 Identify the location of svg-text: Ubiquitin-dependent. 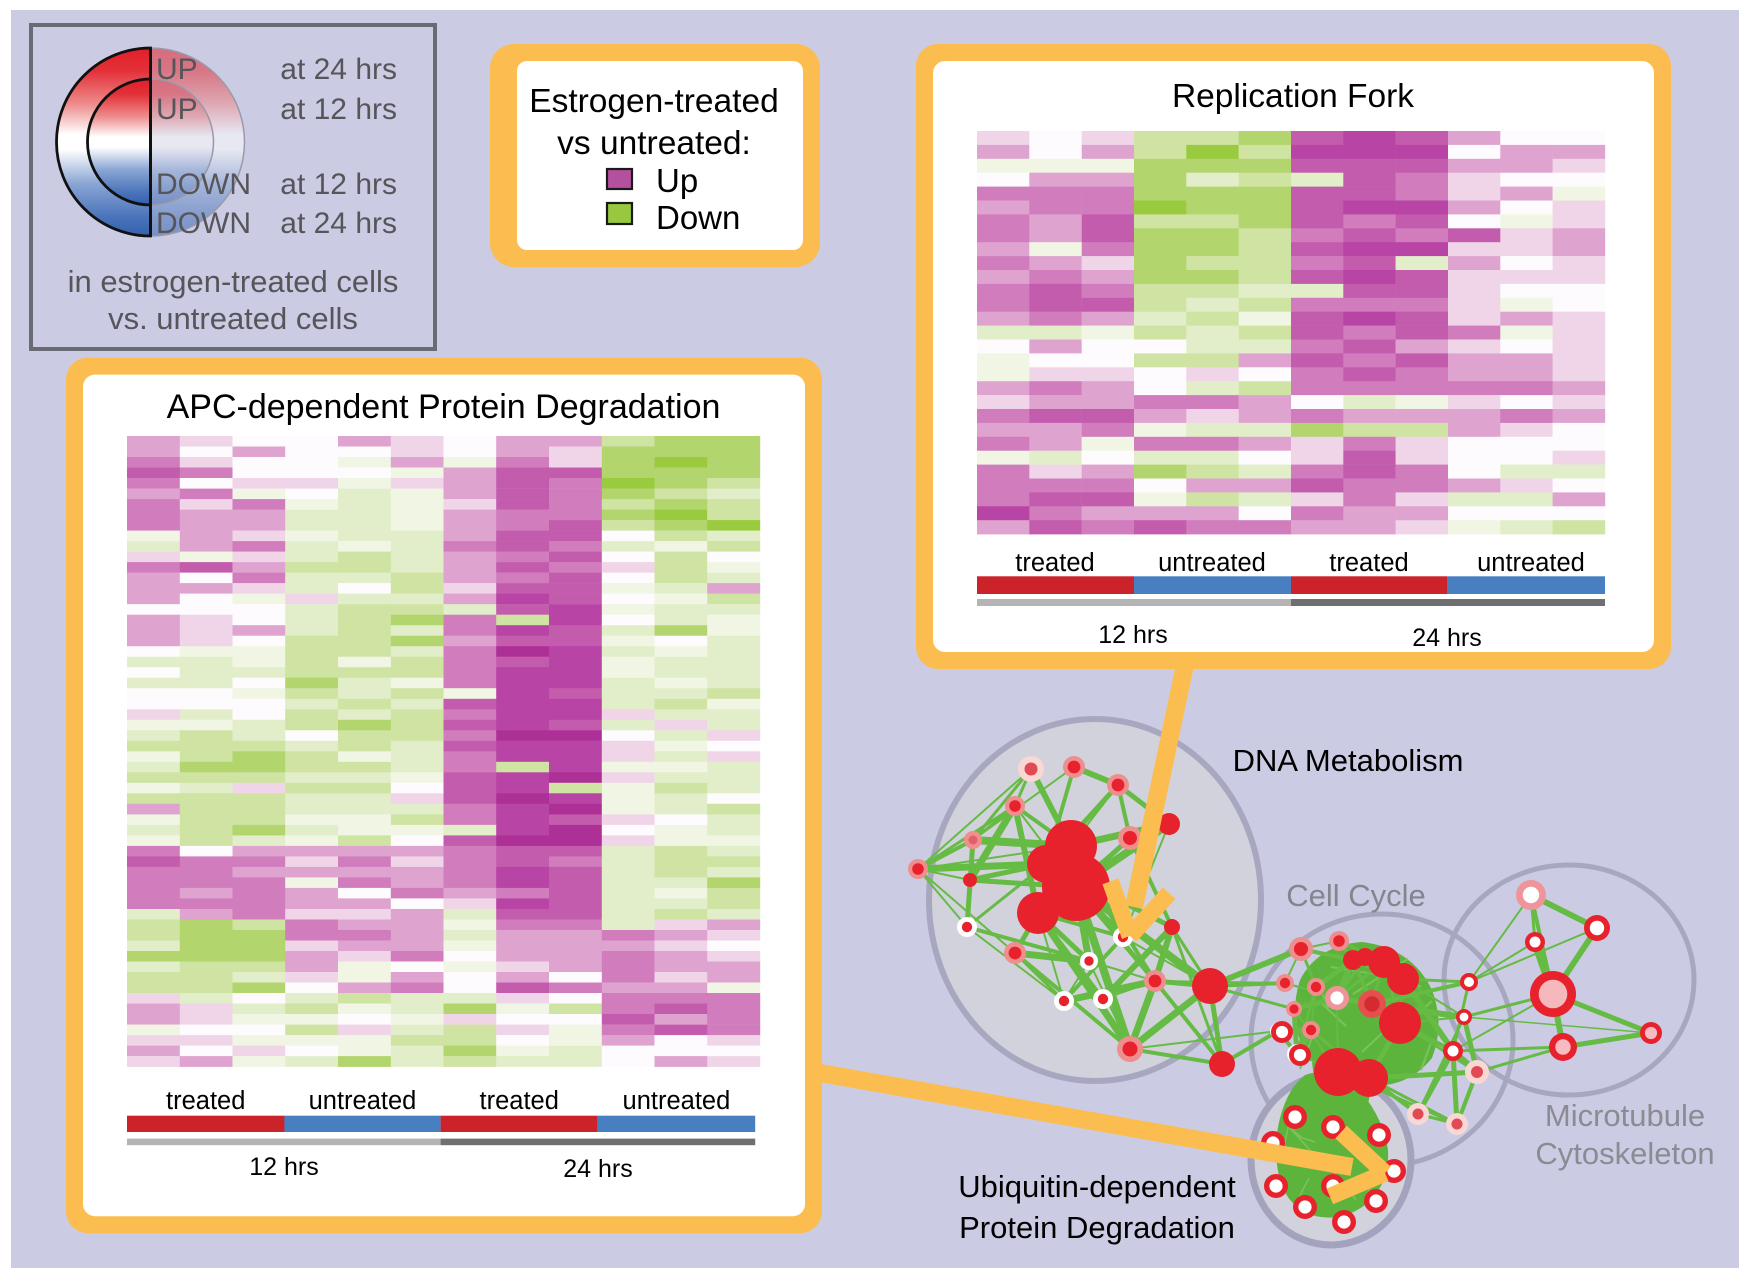
(1097, 1186).